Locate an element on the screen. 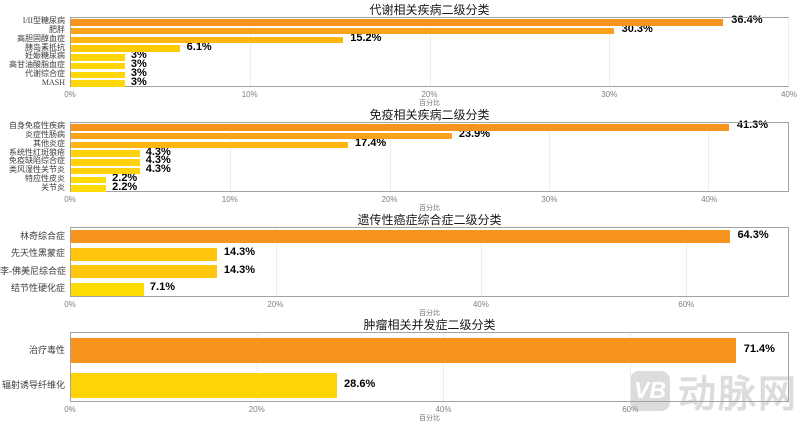  bar-value-label: 6.1% is located at coordinates (199, 46).